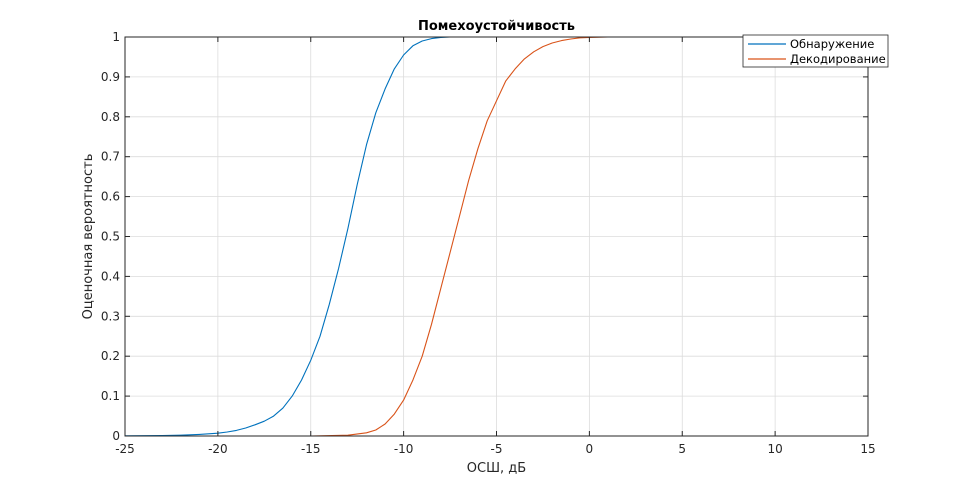 The width and height of the screenshot is (960, 490). I want to click on x-tick-label: 15, so click(867, 449).